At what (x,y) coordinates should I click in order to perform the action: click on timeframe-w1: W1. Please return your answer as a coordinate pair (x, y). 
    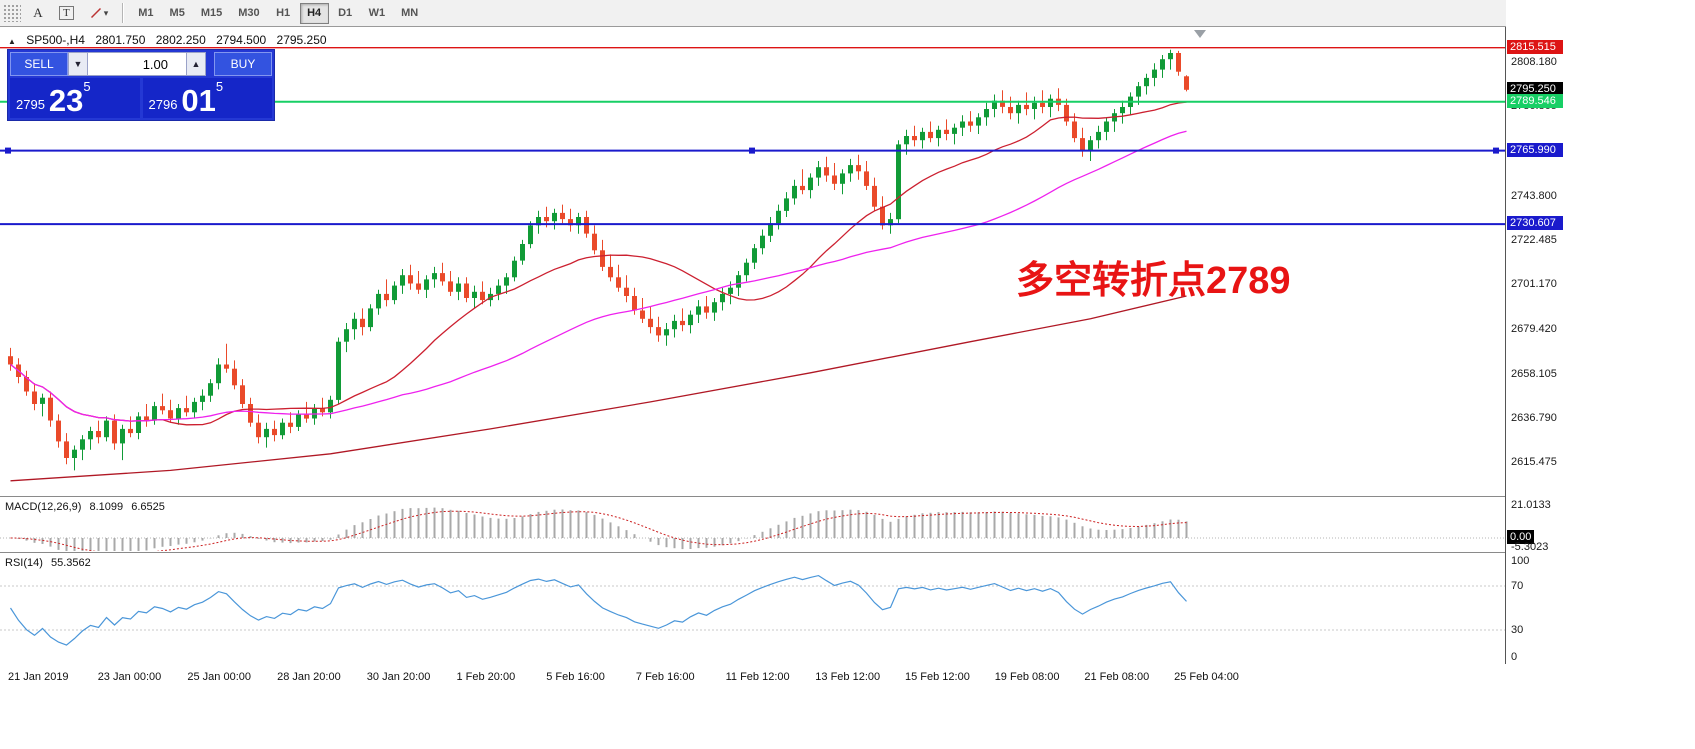
    Looking at the image, I should click on (377, 13).